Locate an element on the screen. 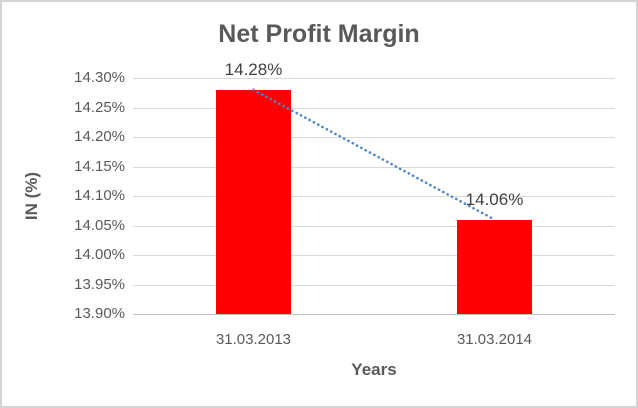 This screenshot has width=638, height=408. y-tick-label: 14.20% is located at coordinates (99, 136).